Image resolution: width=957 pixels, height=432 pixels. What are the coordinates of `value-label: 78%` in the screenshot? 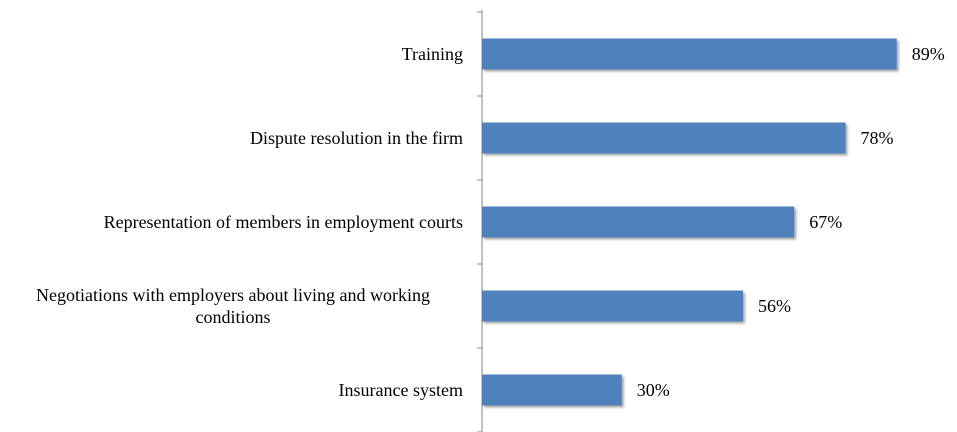 It's located at (876, 138).